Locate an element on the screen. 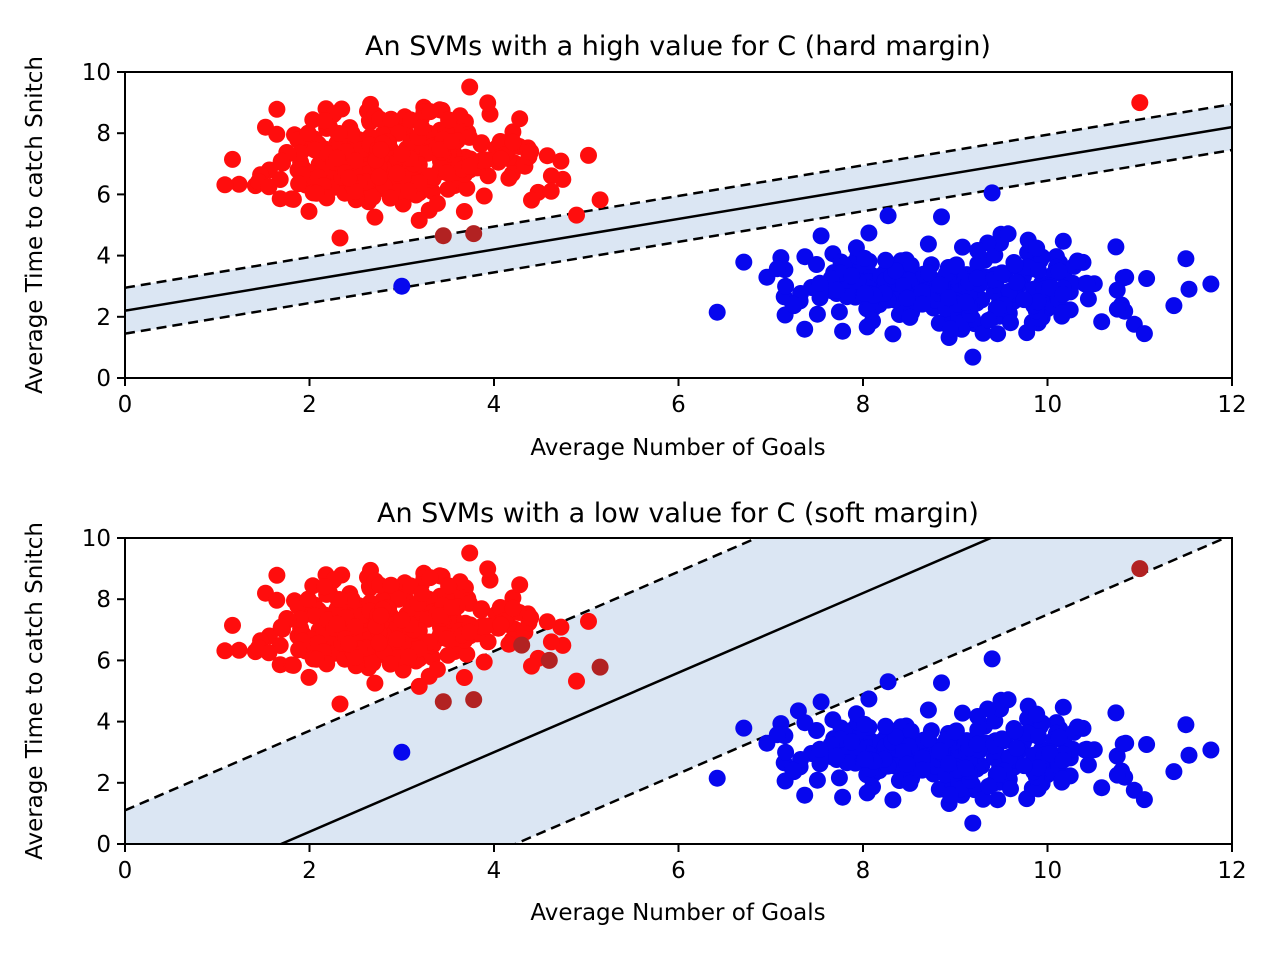 The image size is (1280, 960). upper-margin-line is located at coordinates (442, 675).